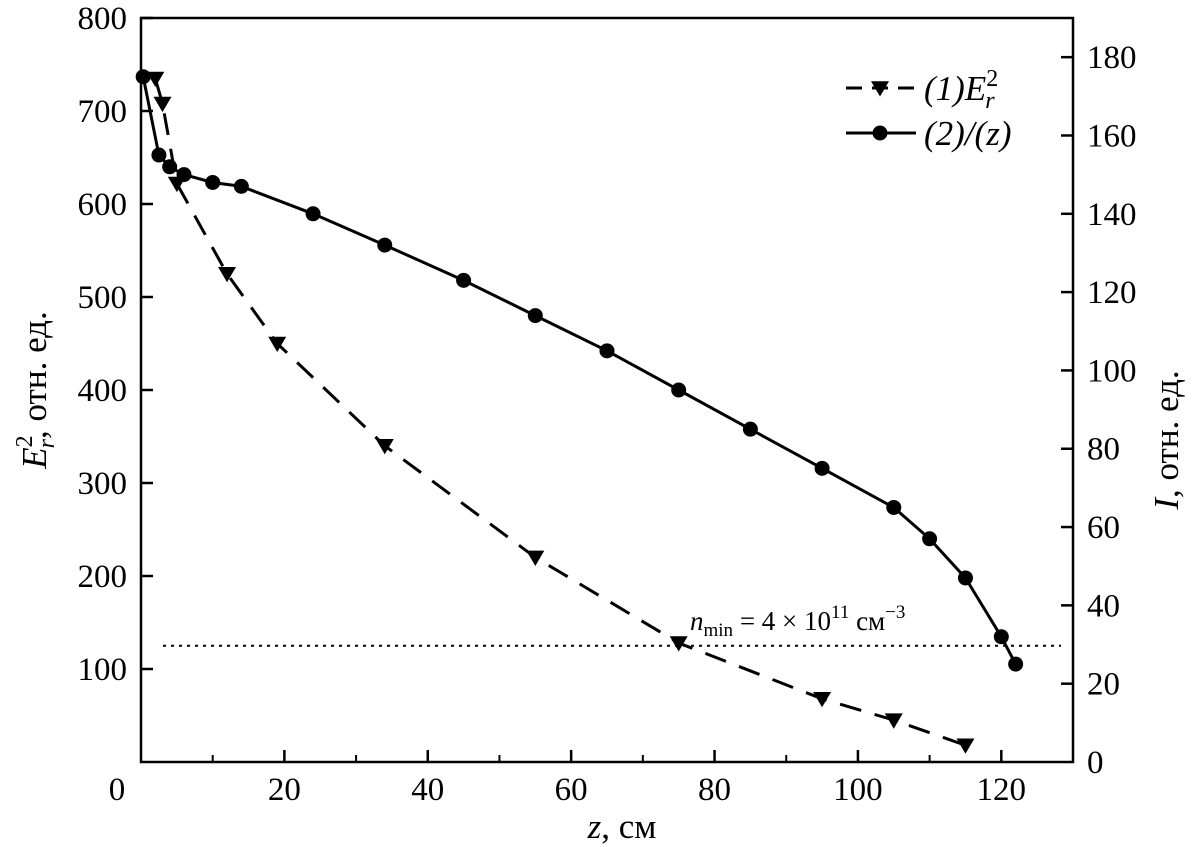 This screenshot has height=847, width=1193. What do you see at coordinates (1002, 790) in the screenshot?
I see `x-tick-label: 120` at bounding box center [1002, 790].